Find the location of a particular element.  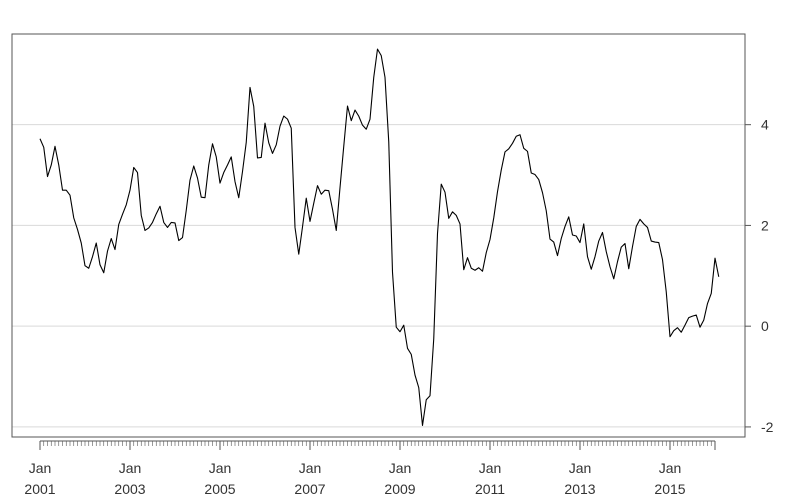

y-tick-label: 4 is located at coordinates (765, 125).